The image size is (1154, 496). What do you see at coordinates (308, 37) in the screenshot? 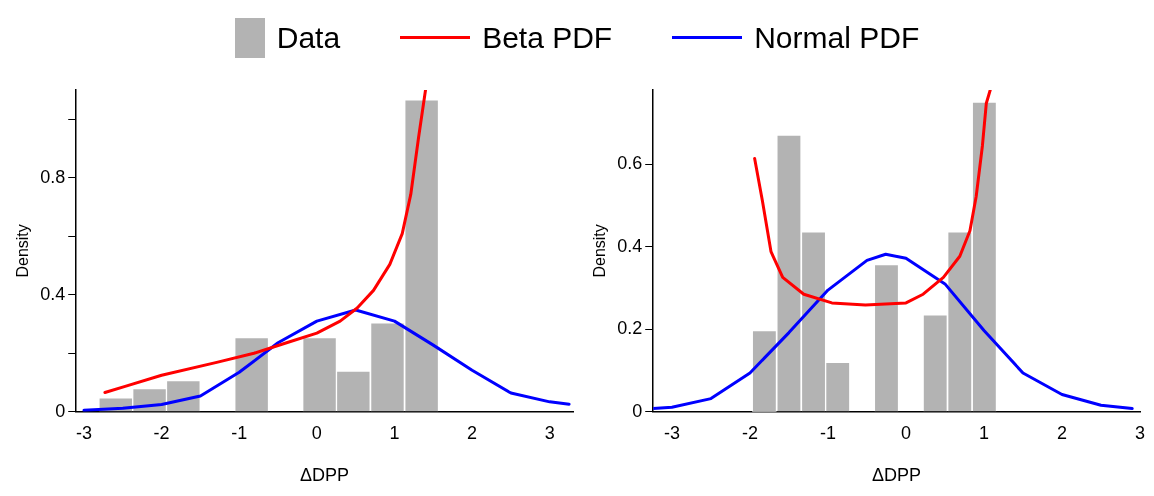
I see `legend-label: Data` at bounding box center [308, 37].